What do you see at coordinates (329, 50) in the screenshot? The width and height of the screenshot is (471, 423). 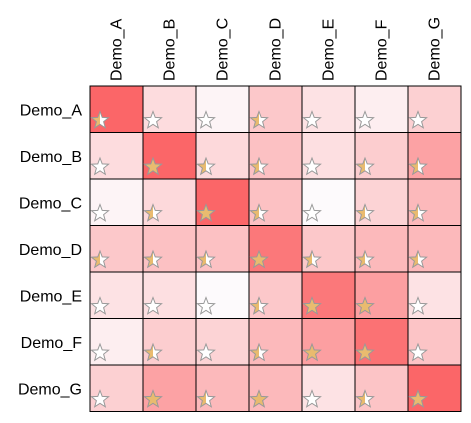 I see `x-tick-label: Demo_E` at bounding box center [329, 50].